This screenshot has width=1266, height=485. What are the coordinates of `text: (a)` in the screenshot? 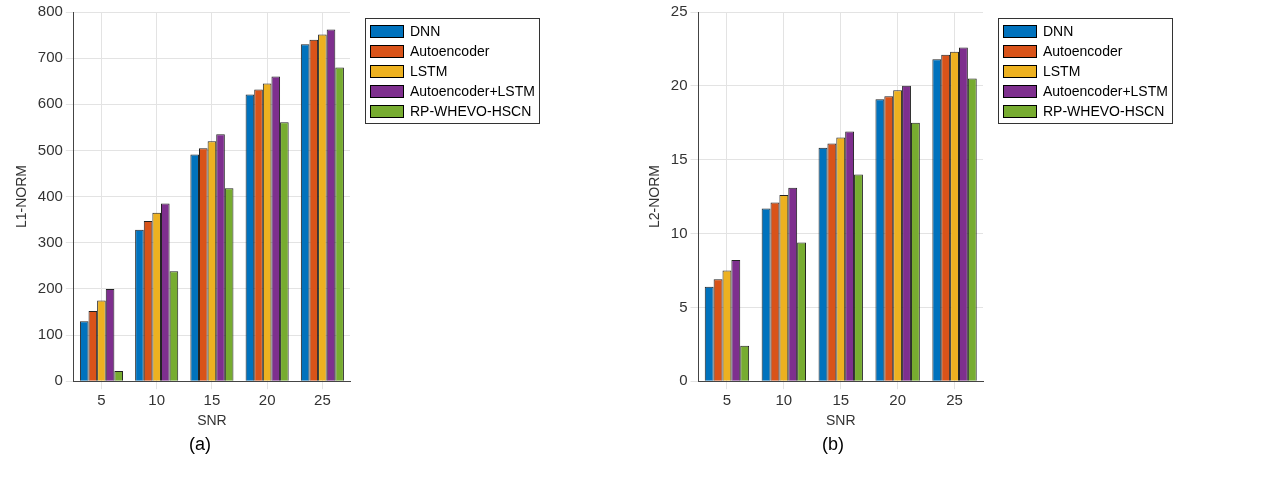 It's located at (200, 444).